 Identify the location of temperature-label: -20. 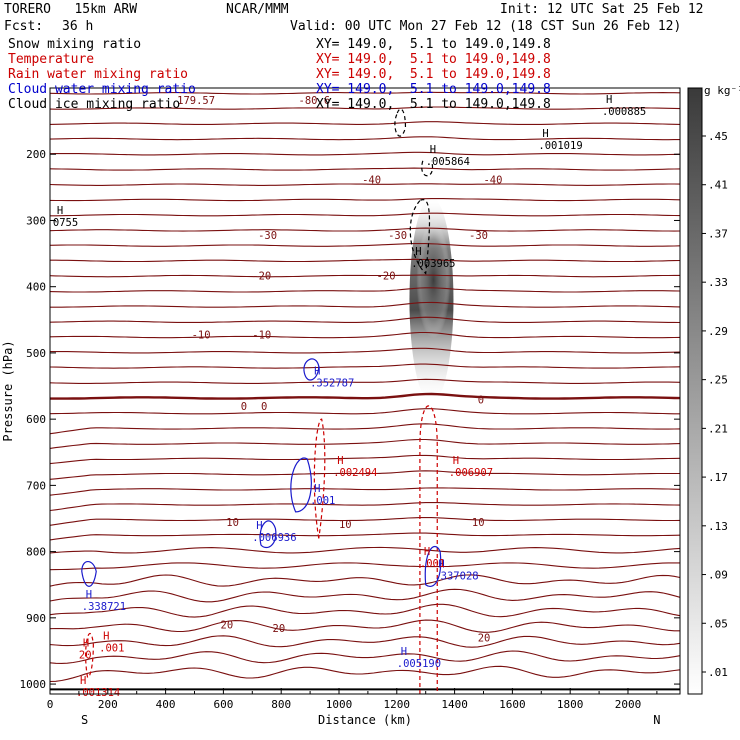
(261, 276).